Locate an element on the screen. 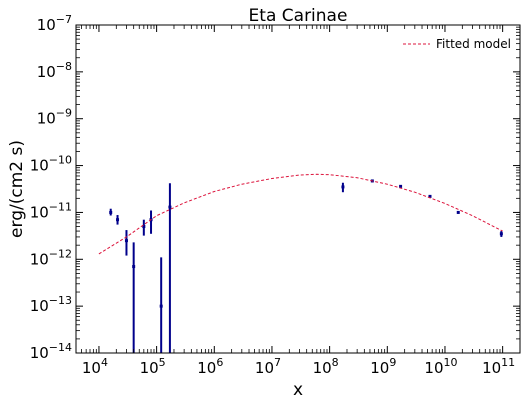 The width and height of the screenshot is (529, 404). x-tick-label: 10⁶ is located at coordinates (210, 366).